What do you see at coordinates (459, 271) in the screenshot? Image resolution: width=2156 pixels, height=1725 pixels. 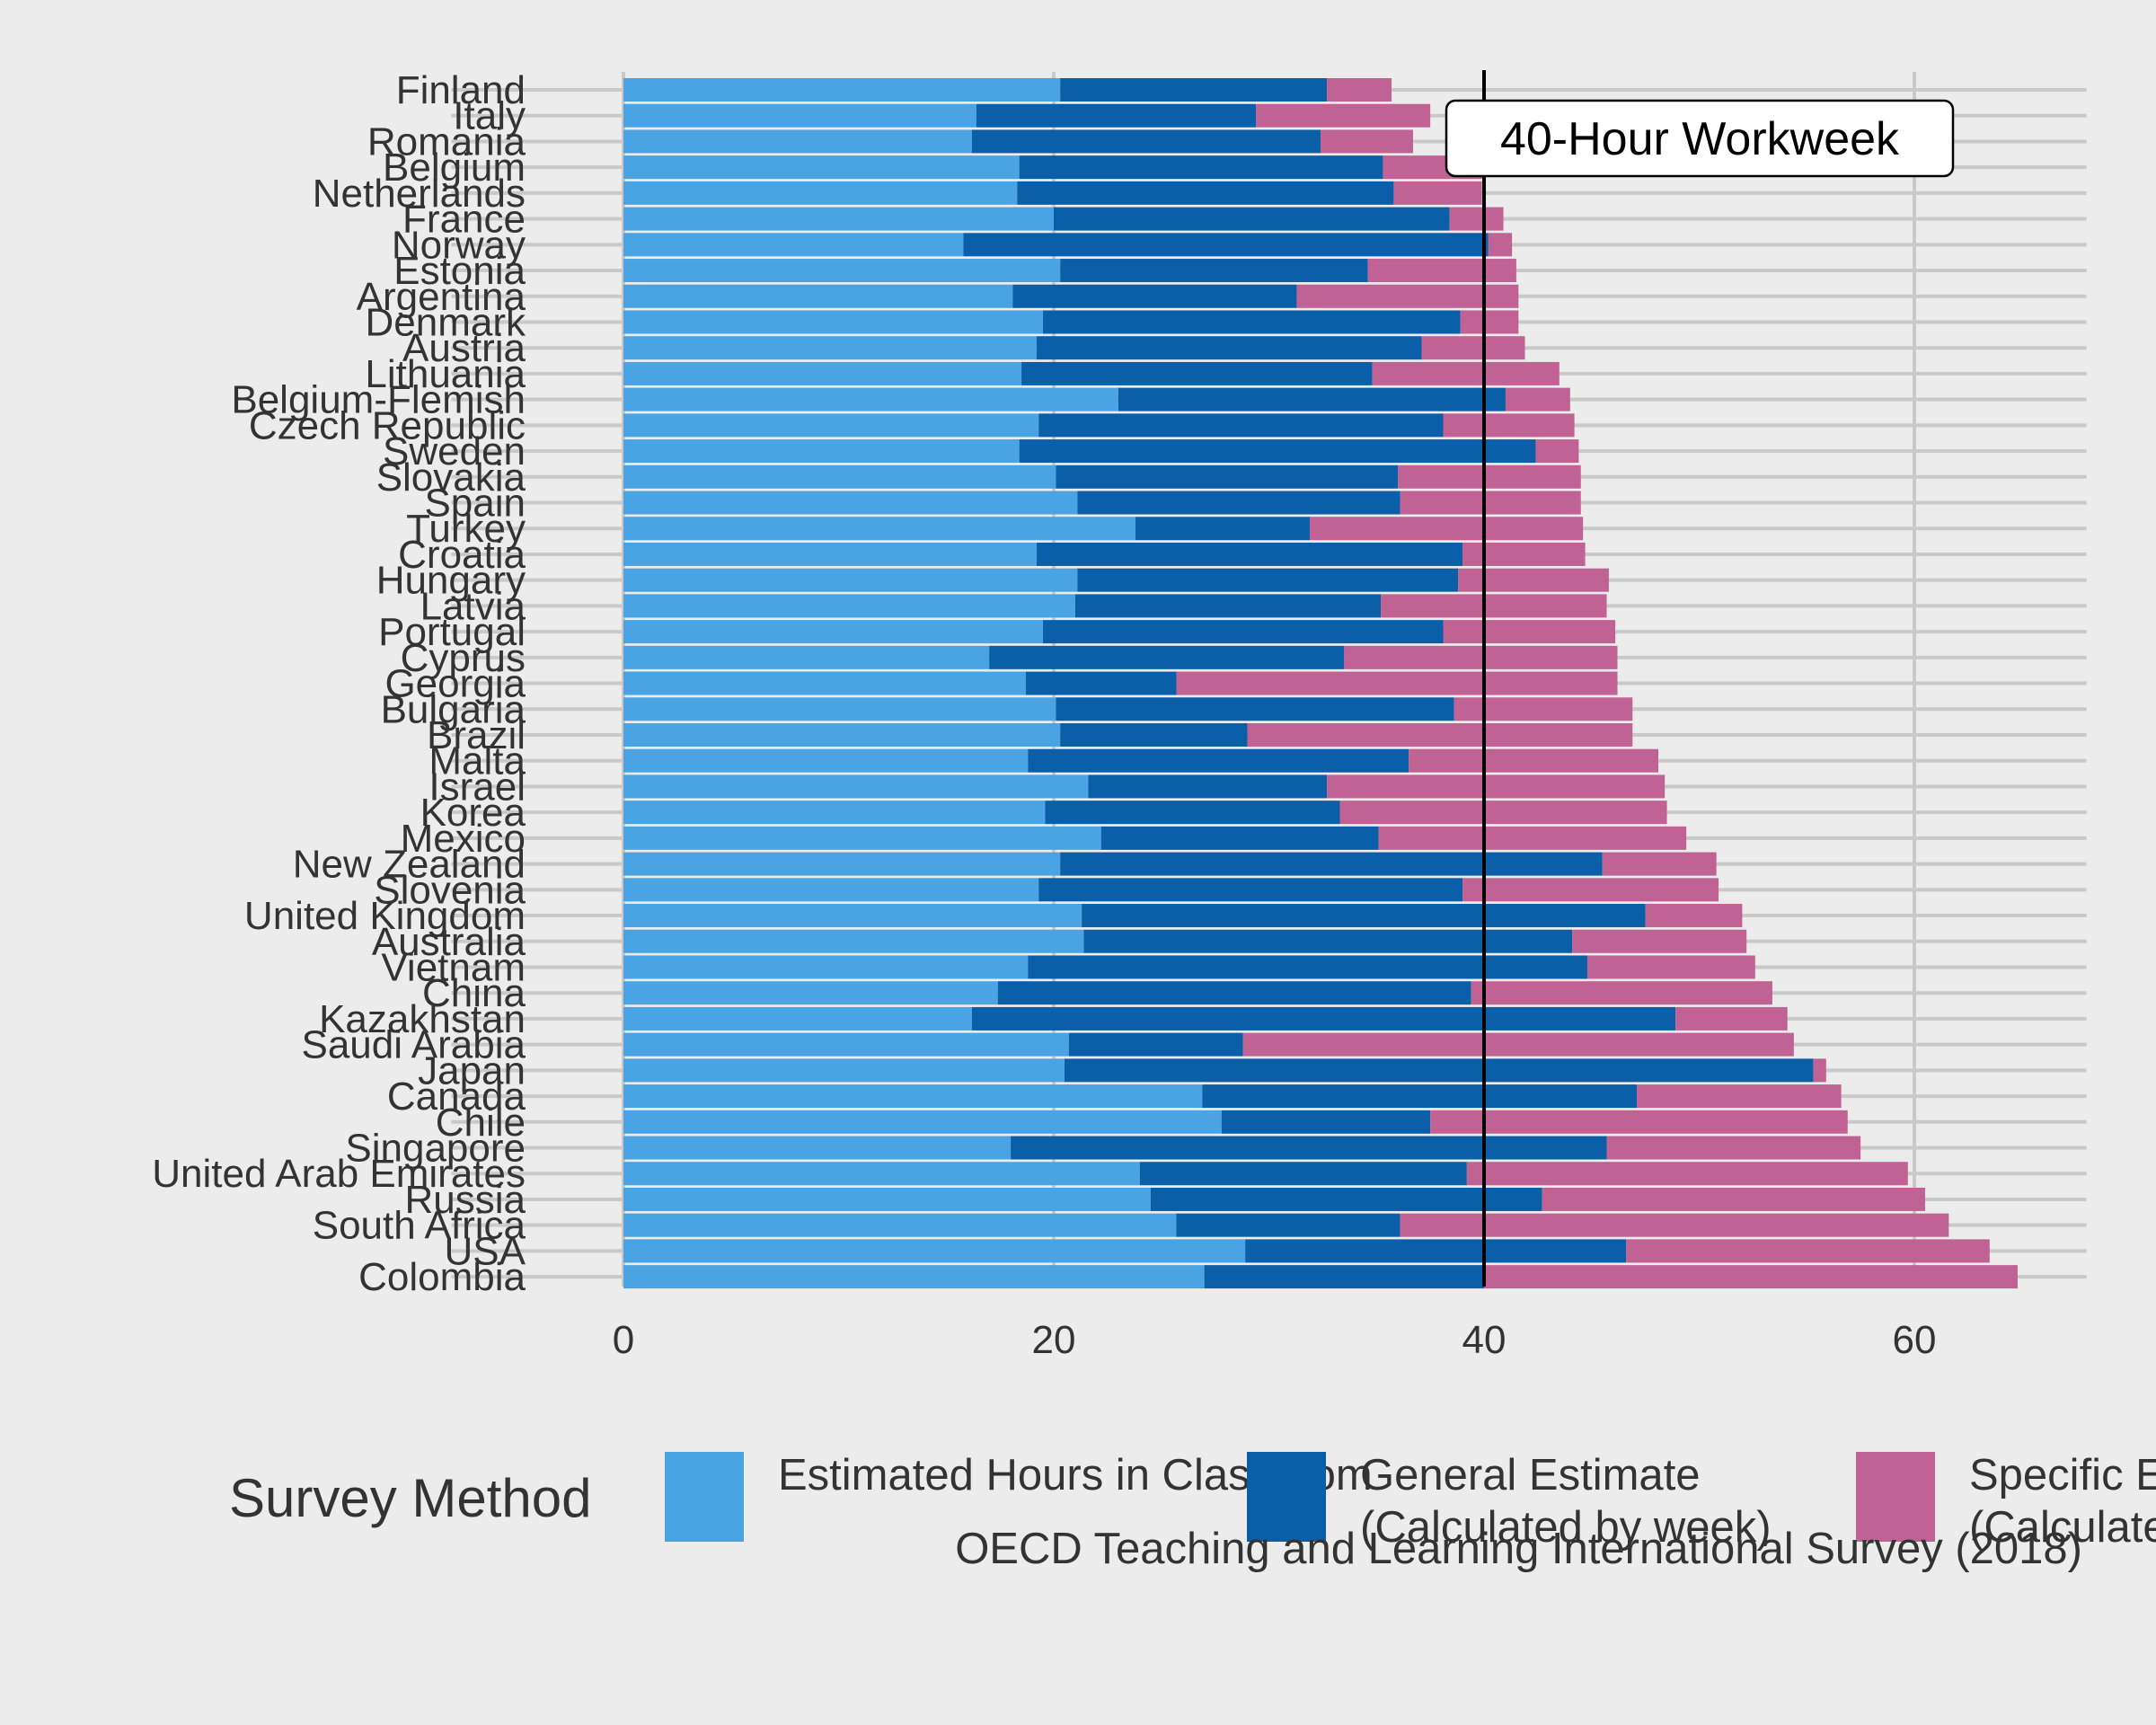 I see `y-tick-label-estonia: Estonia` at bounding box center [459, 271].